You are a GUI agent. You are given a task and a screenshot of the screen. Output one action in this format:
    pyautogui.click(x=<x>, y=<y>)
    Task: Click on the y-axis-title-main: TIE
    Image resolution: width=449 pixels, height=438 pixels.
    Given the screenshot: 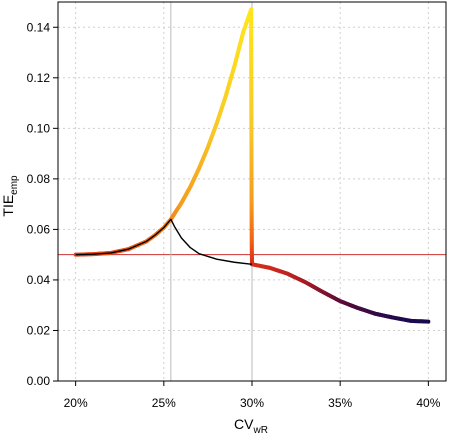 What is the action you would take?
    pyautogui.click(x=8, y=206)
    